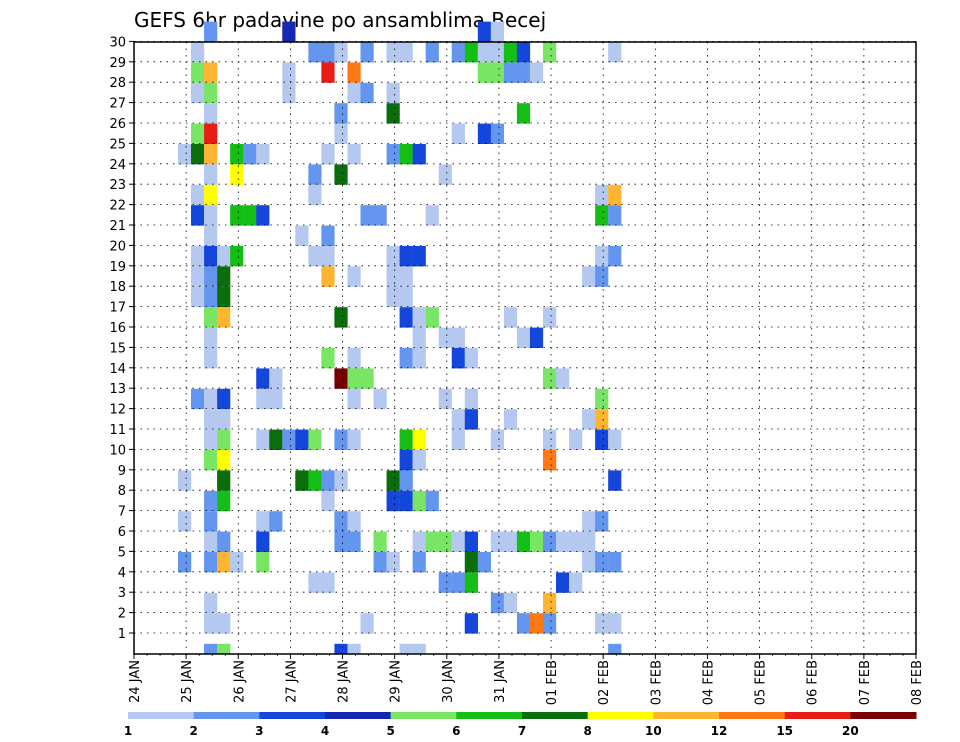 The width and height of the screenshot is (960, 742). What do you see at coordinates (117, 144) in the screenshot?
I see `y-tick-label: 25` at bounding box center [117, 144].